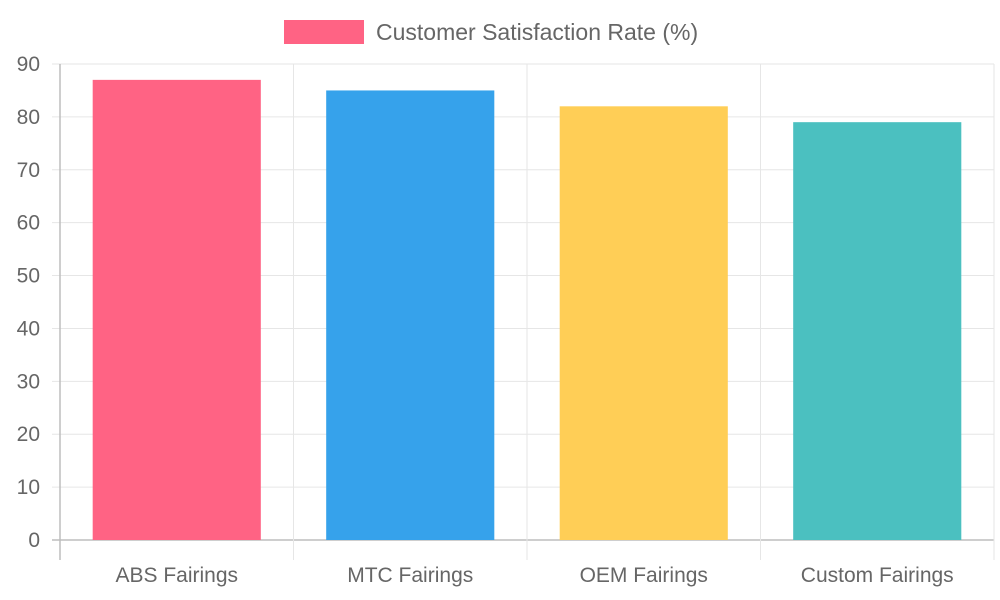 The image size is (1000, 600). What do you see at coordinates (28, 276) in the screenshot?
I see `y-tick-label: 50` at bounding box center [28, 276].